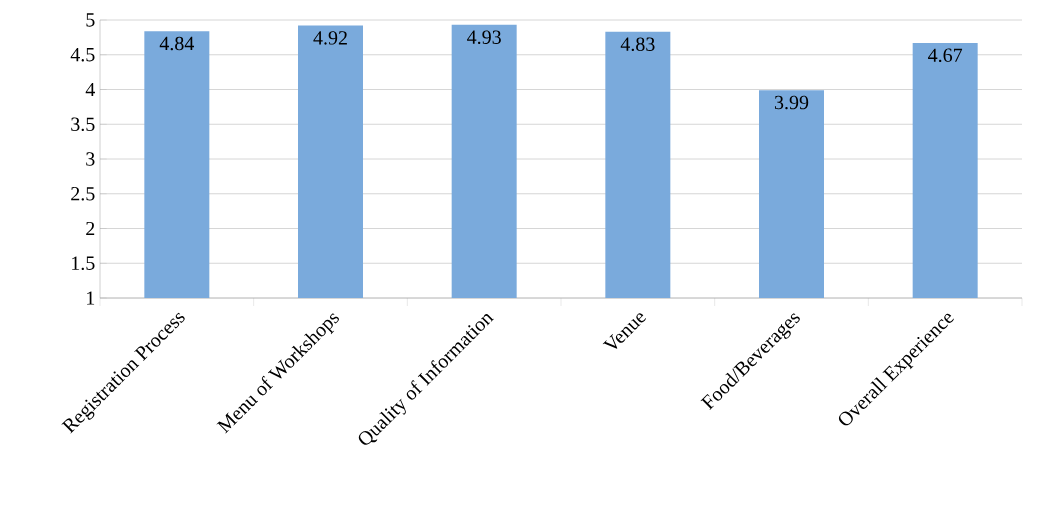 This screenshot has width=1046, height=511. What do you see at coordinates (330, 38) in the screenshot?
I see `data-label: 4.92` at bounding box center [330, 38].